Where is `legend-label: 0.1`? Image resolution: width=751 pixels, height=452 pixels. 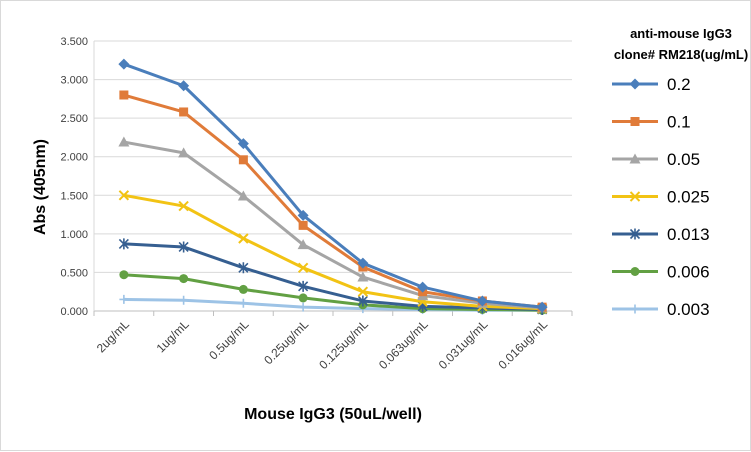 legend-label: 0.1 is located at coordinates (679, 122).